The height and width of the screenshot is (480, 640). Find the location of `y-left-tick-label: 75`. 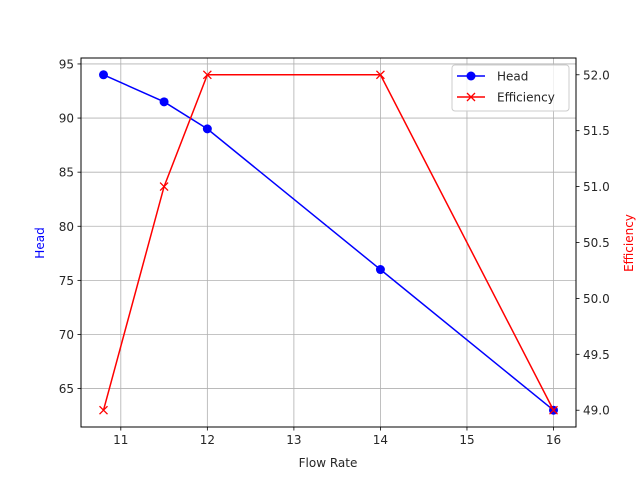

y-left-tick-label: 75 is located at coordinates (66, 281).